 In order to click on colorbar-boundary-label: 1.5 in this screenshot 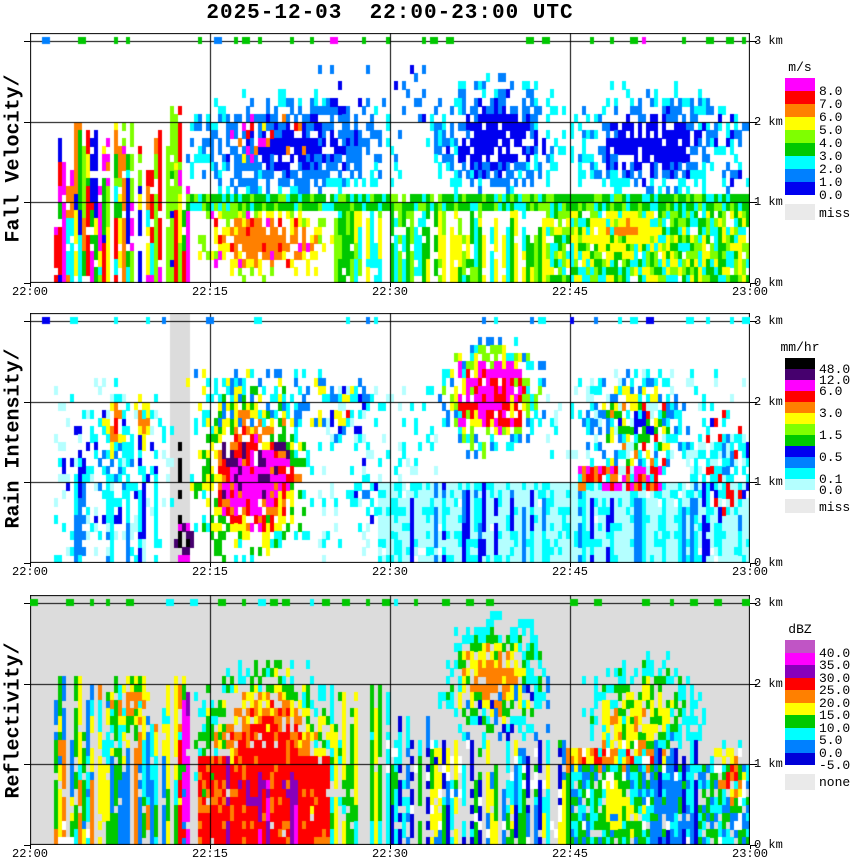, I will do `click(831, 435)`.